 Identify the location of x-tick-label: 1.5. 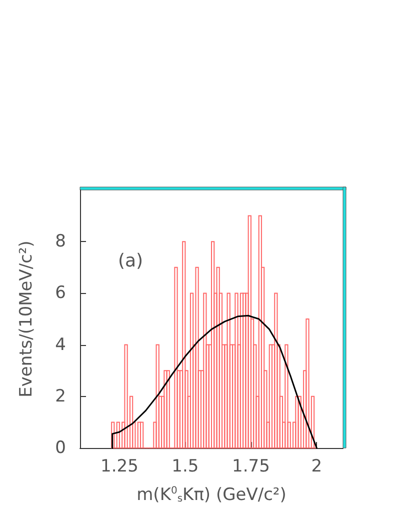
(185, 466).